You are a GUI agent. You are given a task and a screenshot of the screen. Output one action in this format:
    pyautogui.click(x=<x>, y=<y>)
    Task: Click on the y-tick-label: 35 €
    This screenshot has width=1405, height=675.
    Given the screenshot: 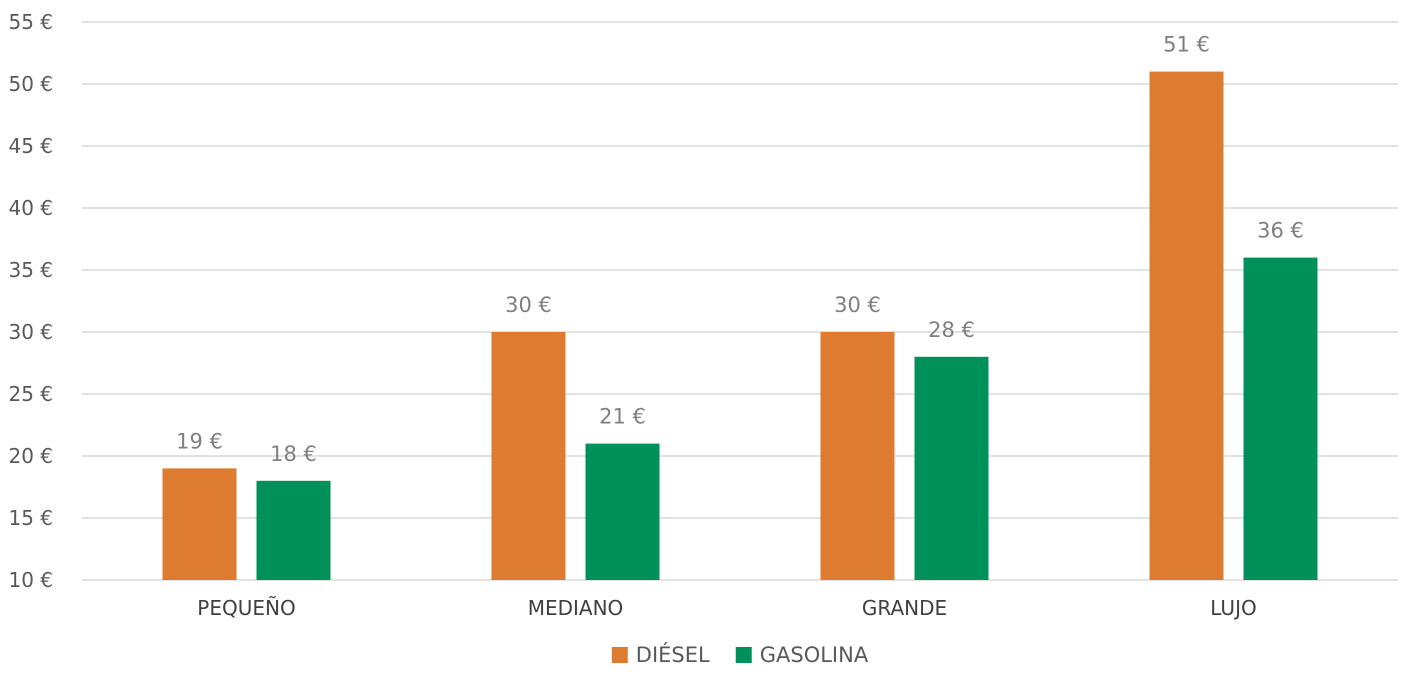 What is the action you would take?
    pyautogui.click(x=30, y=270)
    